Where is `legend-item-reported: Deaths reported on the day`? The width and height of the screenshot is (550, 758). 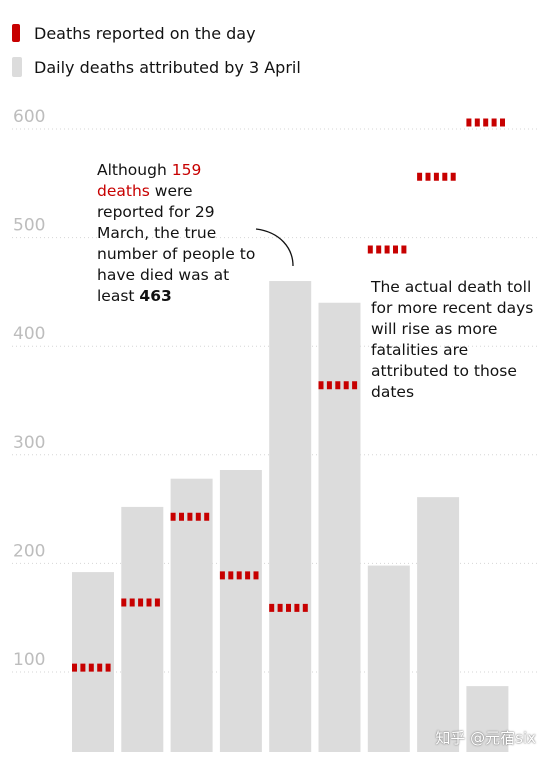 legend-item-reported: Deaths reported on the day is located at coordinates (156, 33).